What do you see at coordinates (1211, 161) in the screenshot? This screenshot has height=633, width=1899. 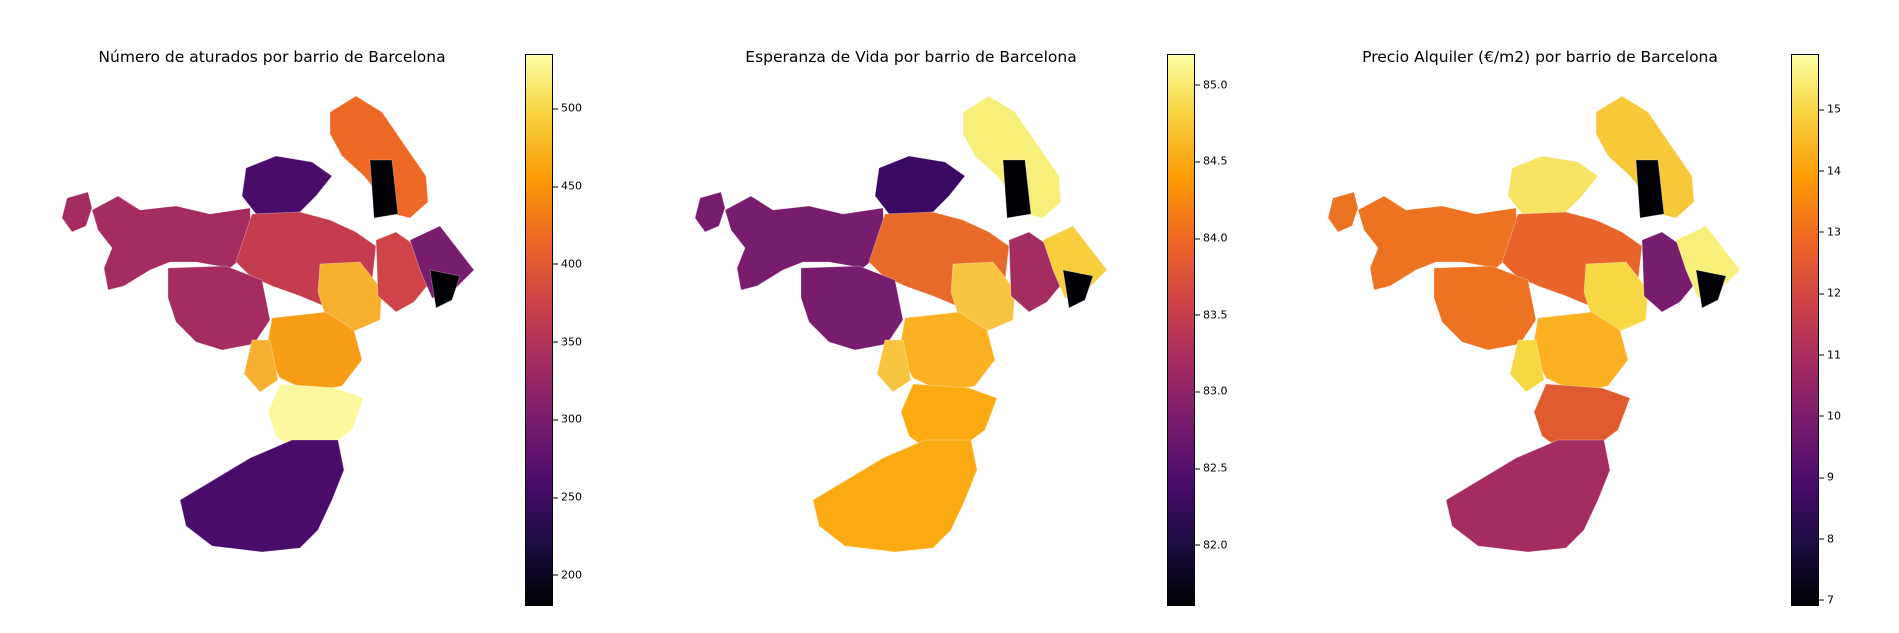 I see `colorbar-tick-label: 84.5` at bounding box center [1211, 161].